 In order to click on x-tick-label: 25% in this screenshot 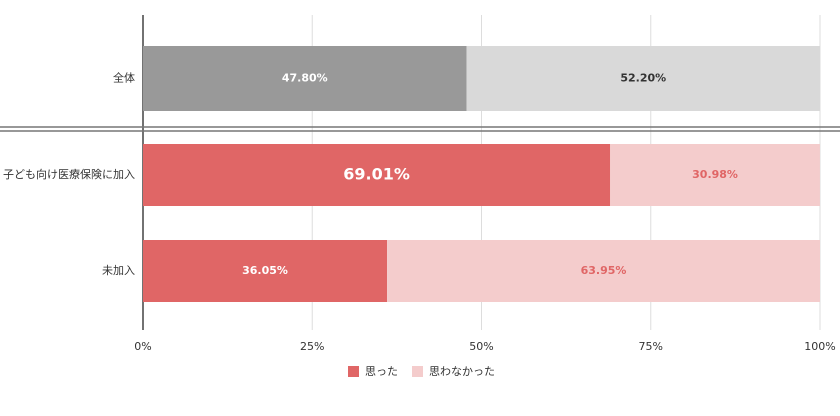, I will do `click(312, 346)`.